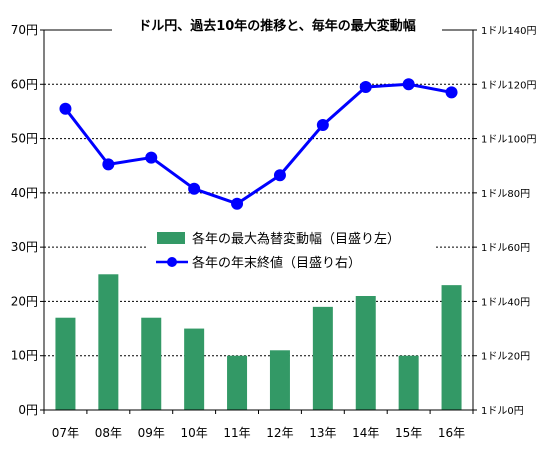 Image resolution: width=556 pixels, height=450 pixels. I want to click on legend-box, so click(291, 248).